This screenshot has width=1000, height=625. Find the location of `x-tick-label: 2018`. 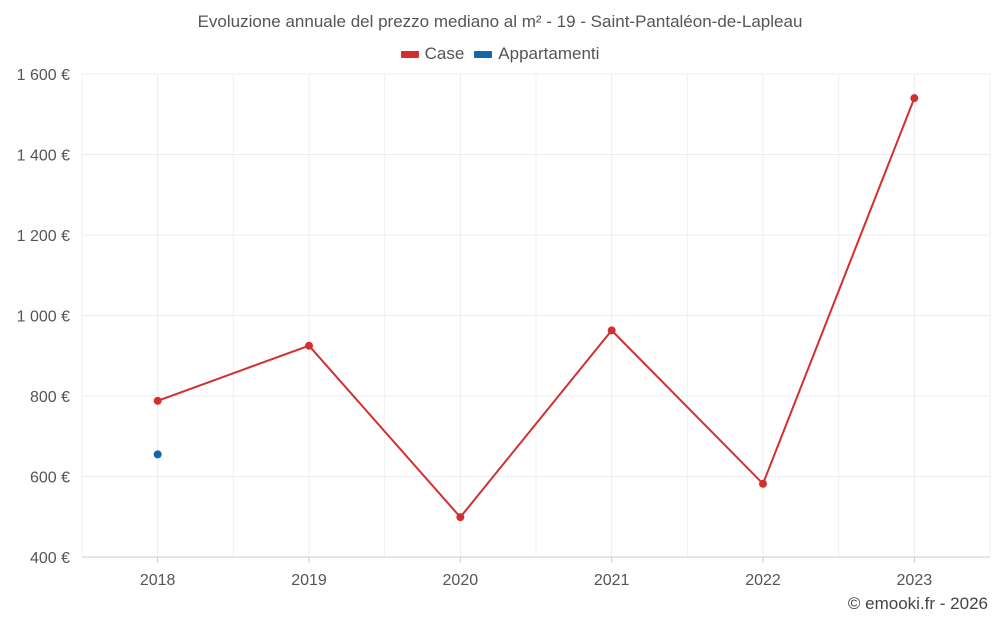

x-tick-label: 2018 is located at coordinates (158, 580).